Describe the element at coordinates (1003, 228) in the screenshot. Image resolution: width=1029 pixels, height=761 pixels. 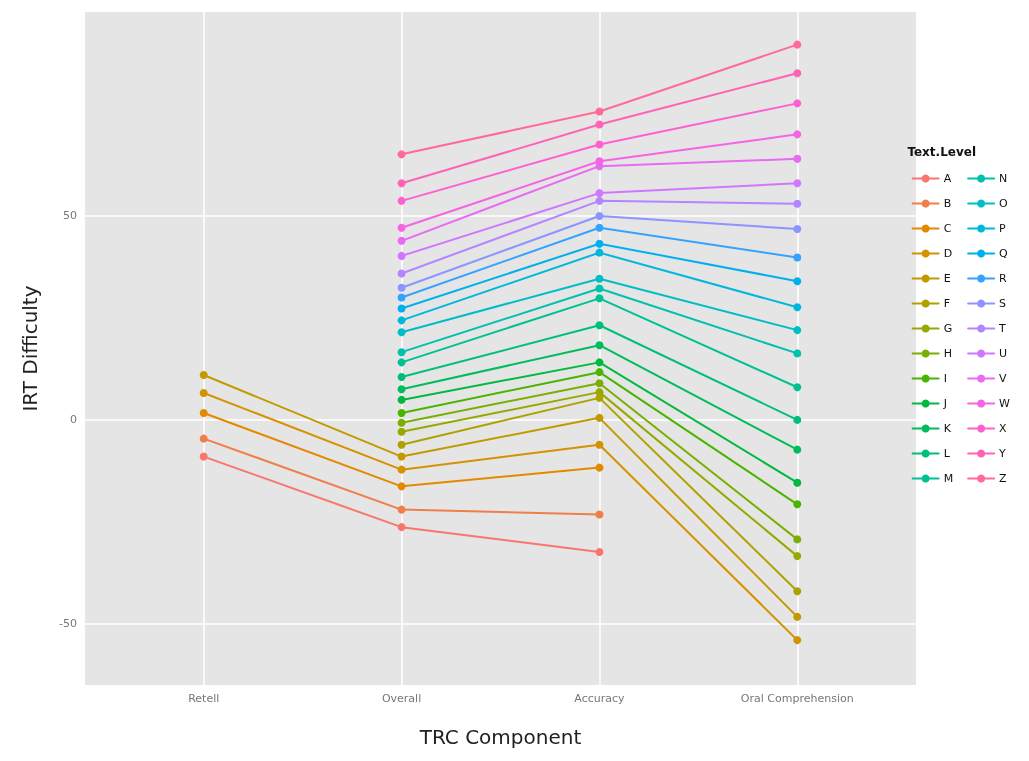
I see `legend-label: P` at that location.